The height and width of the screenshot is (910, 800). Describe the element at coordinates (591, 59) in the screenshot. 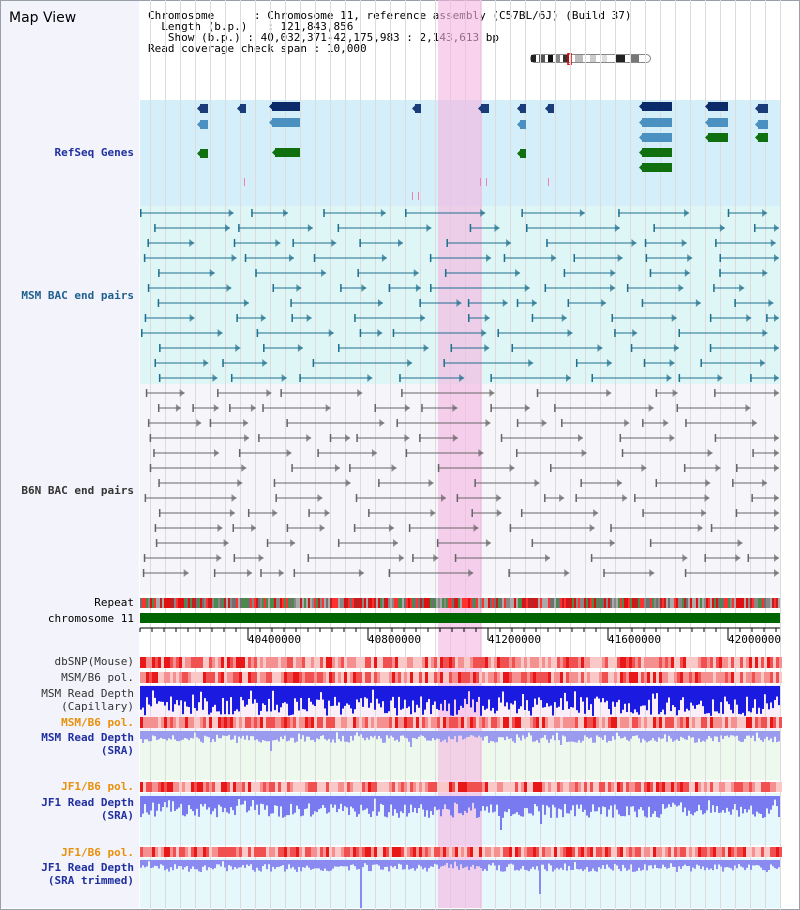

I see `chromosome-ideogram` at that location.